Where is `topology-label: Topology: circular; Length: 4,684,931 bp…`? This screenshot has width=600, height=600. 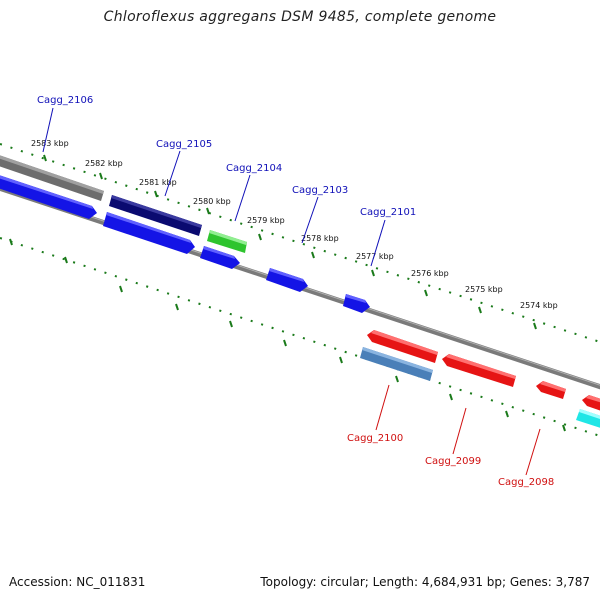 topology-label: Topology: circular; Length: 4,684,931 bp… is located at coordinates (425, 582).